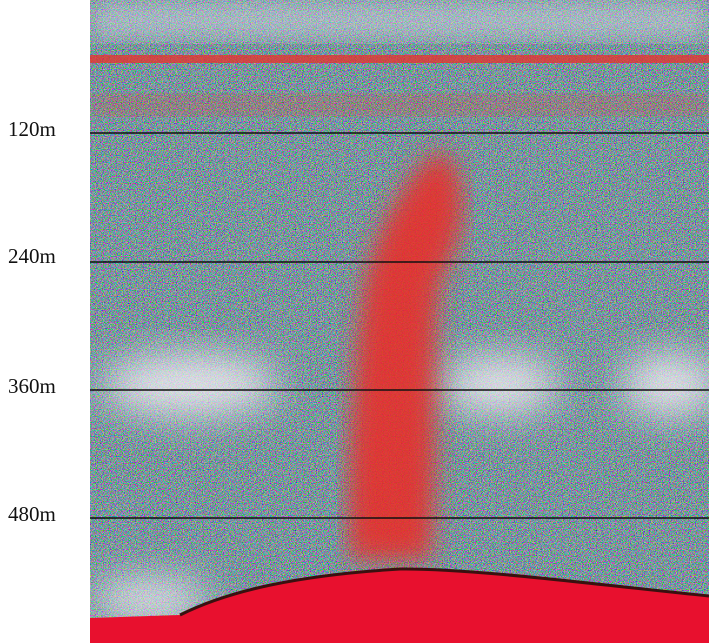 The width and height of the screenshot is (709, 643). Describe the element at coordinates (32, 386) in the screenshot. I see `depth-label: 360m` at that location.